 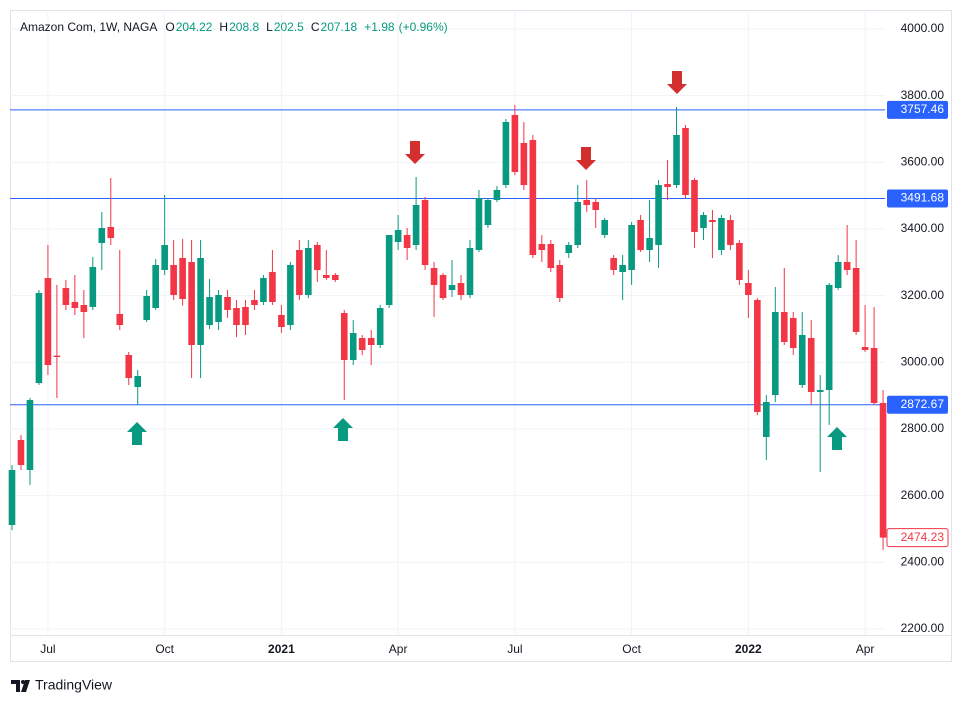 I want to click on y-tick-label: 3000.00, so click(x=923, y=362).